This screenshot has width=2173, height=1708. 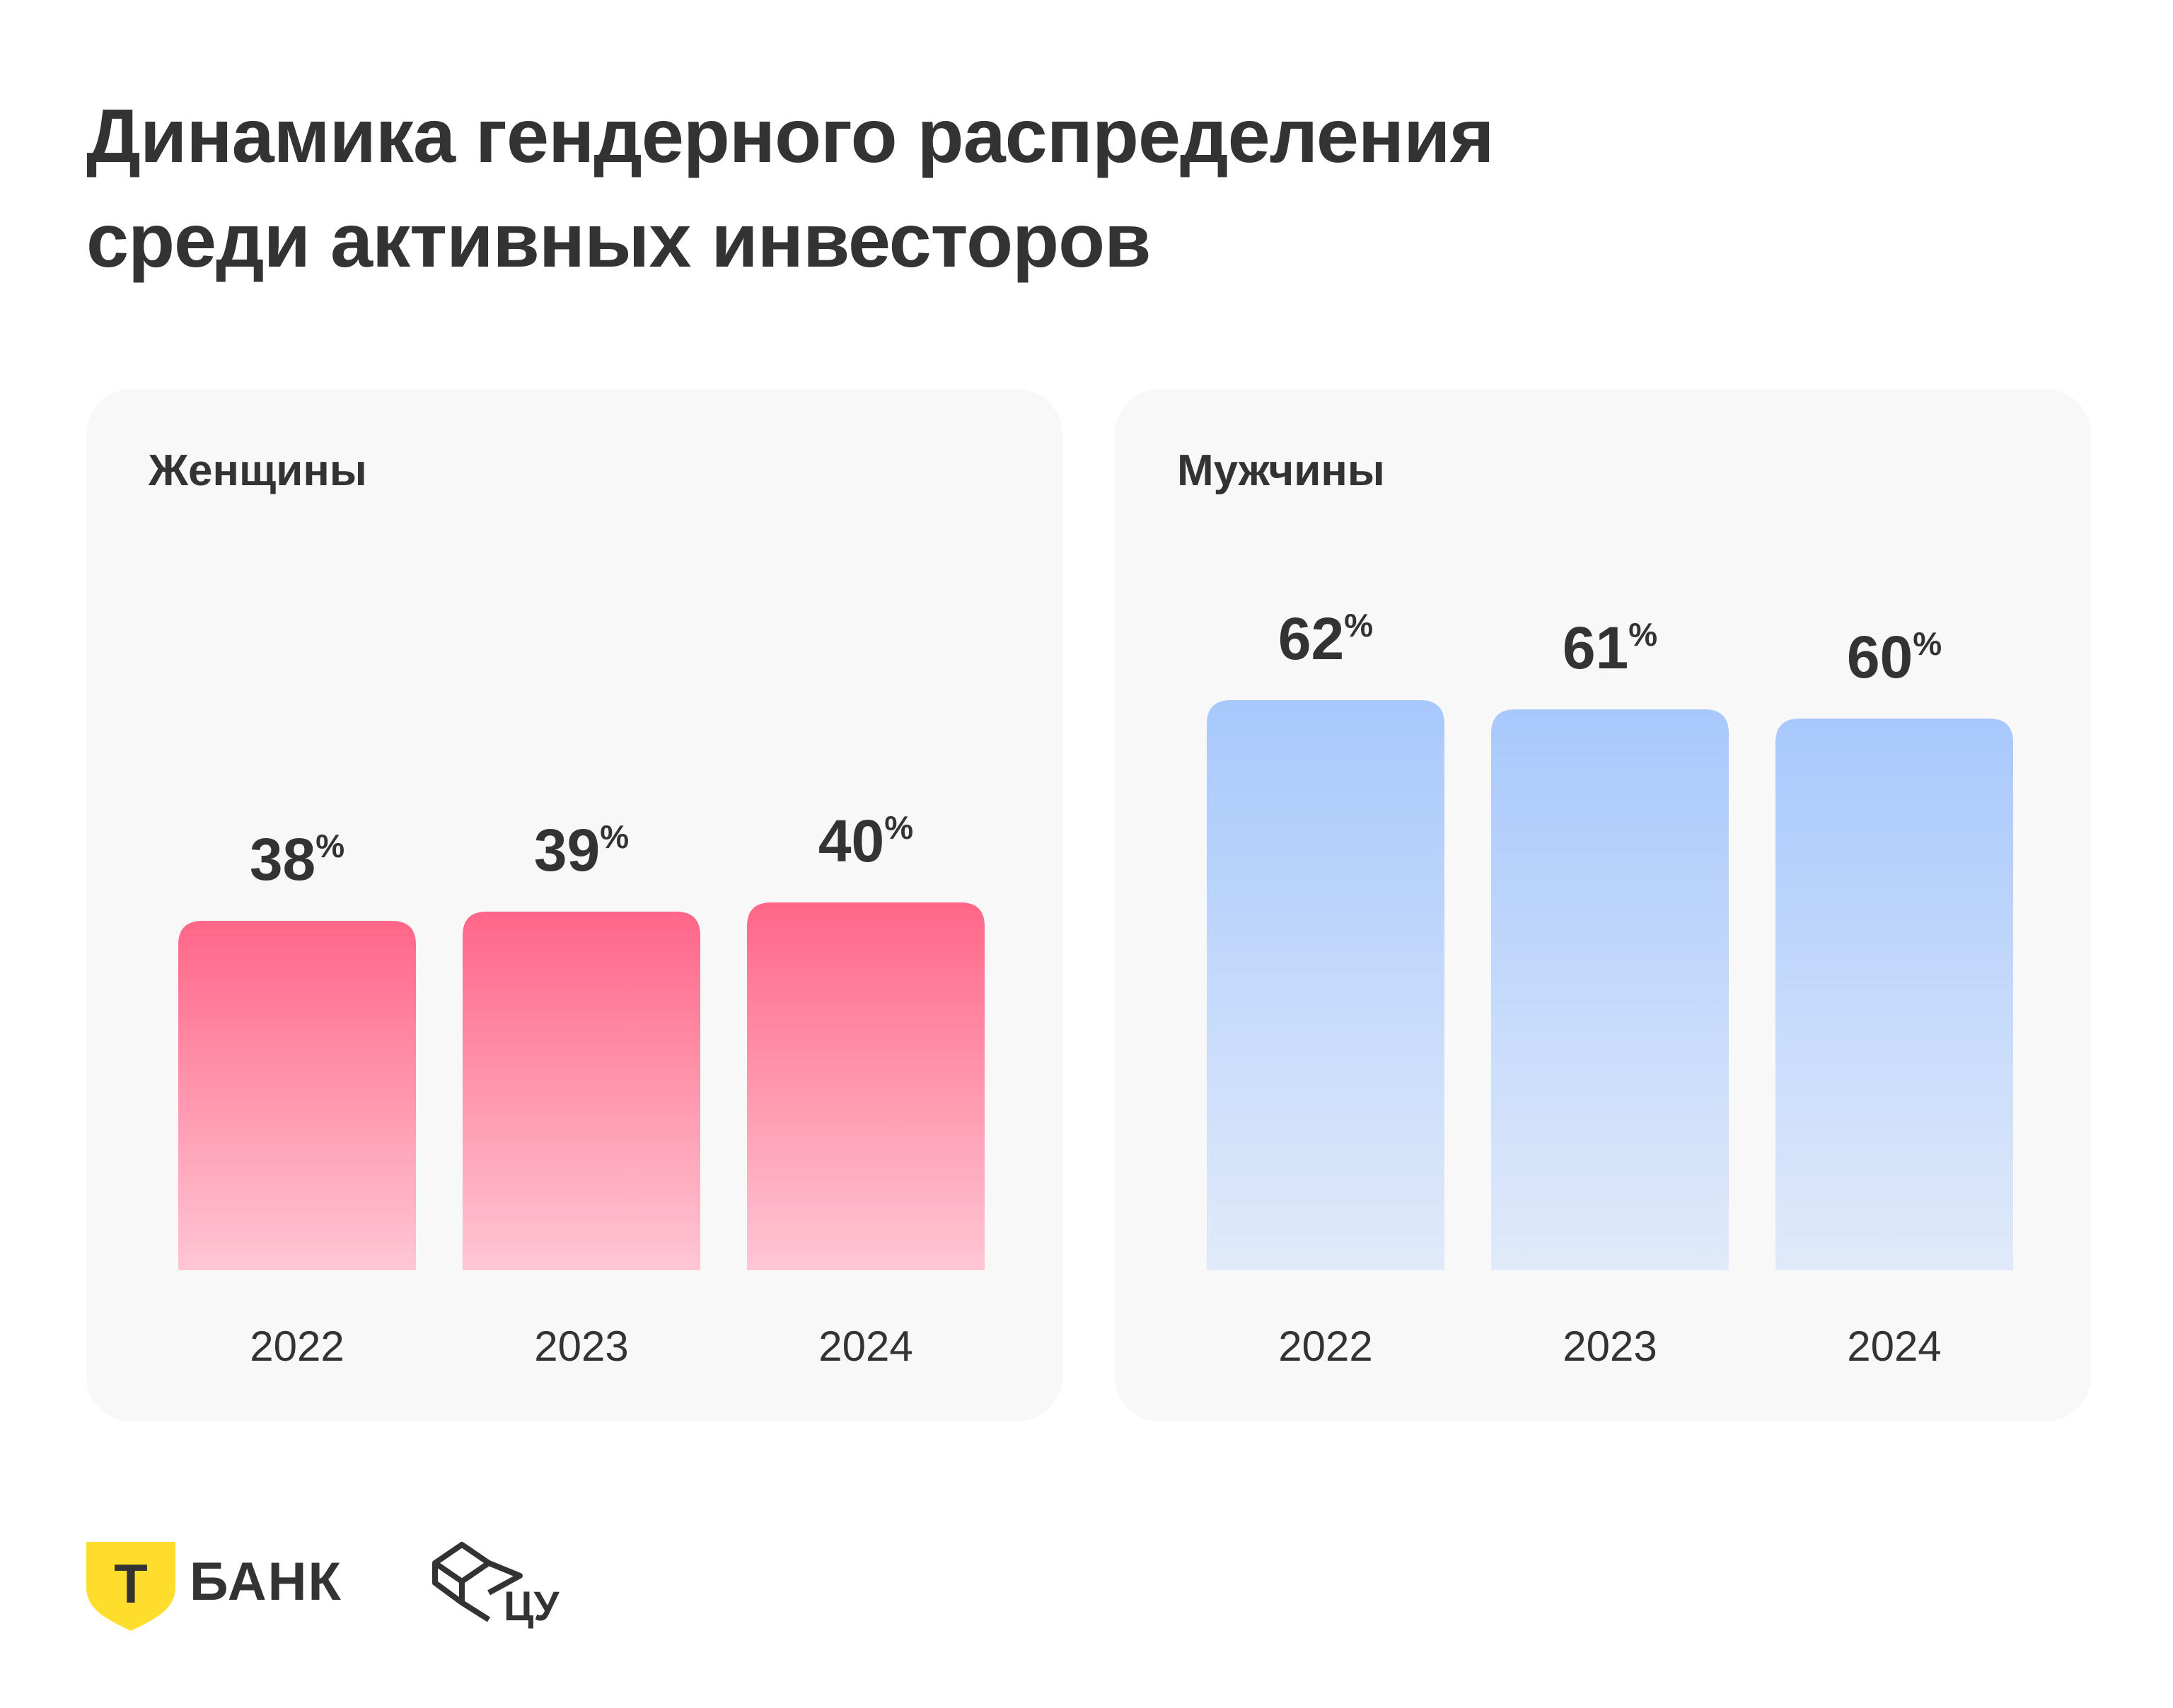 What do you see at coordinates (865, 1346) in the screenshot?
I see `women-x-tick-2024: 2024` at bounding box center [865, 1346].